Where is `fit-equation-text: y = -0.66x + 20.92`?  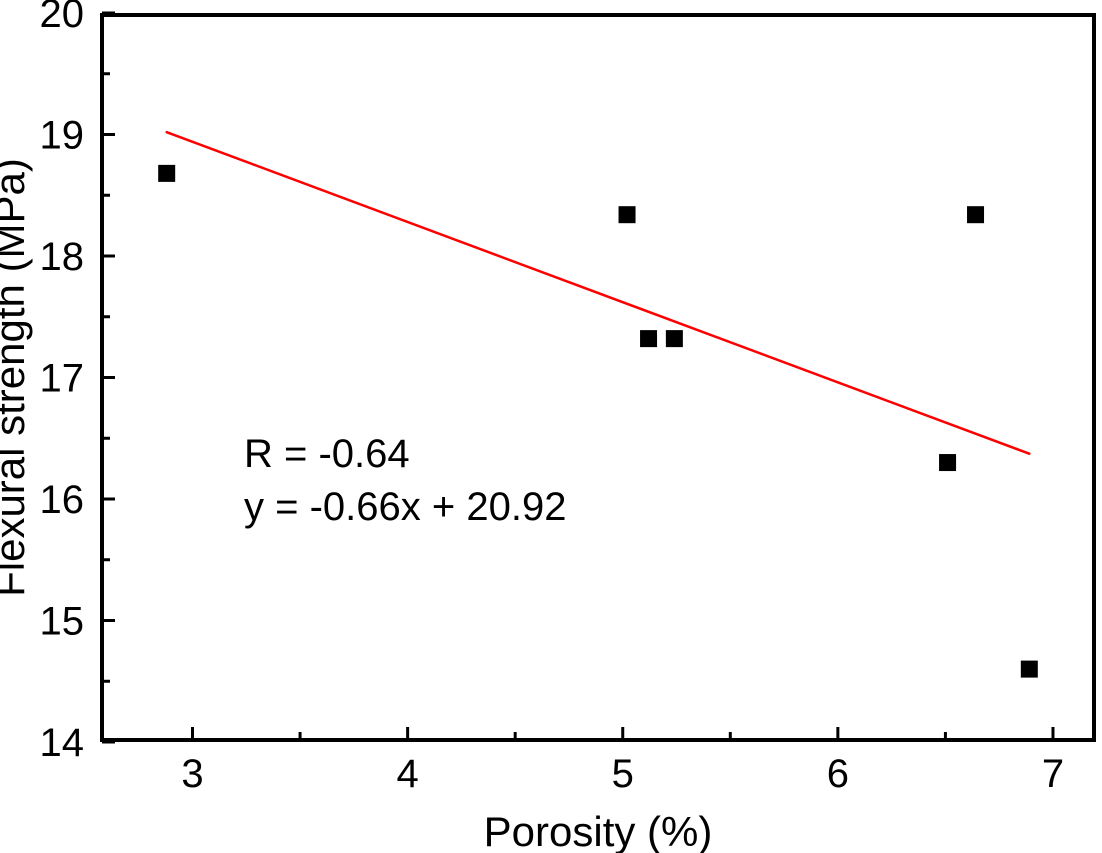
fit-equation-text: y = -0.66x + 20.92 is located at coordinates (405, 507).